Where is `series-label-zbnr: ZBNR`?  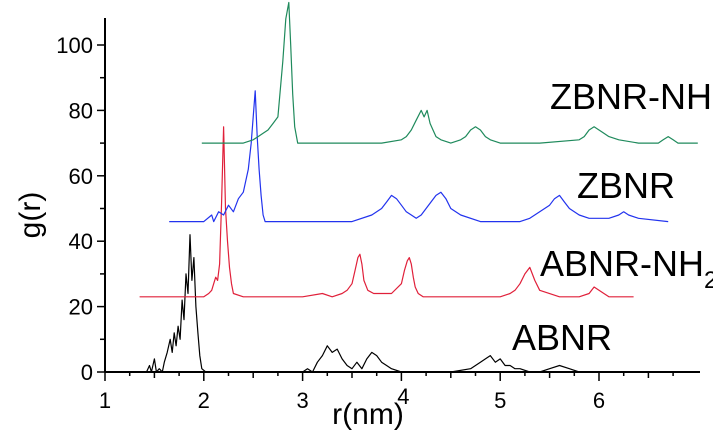 series-label-zbnr: ZBNR is located at coordinates (626, 185).